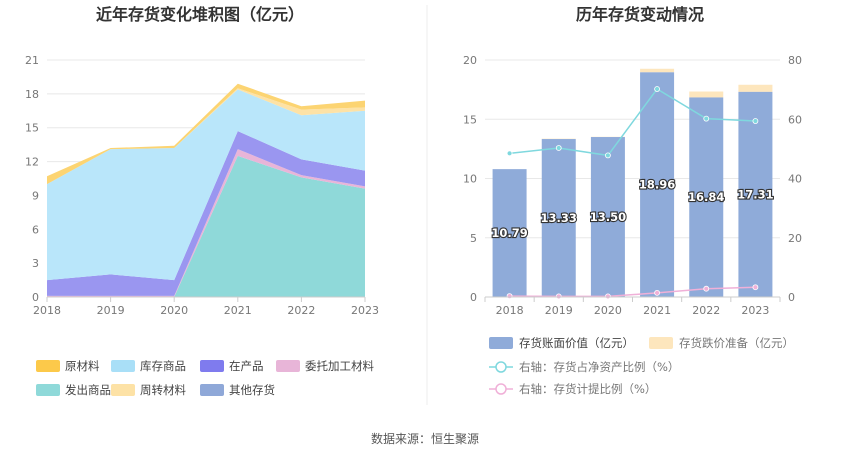  What do you see at coordinates (35, 229) in the screenshot?
I see `left-y-tick-label: 6` at bounding box center [35, 229].